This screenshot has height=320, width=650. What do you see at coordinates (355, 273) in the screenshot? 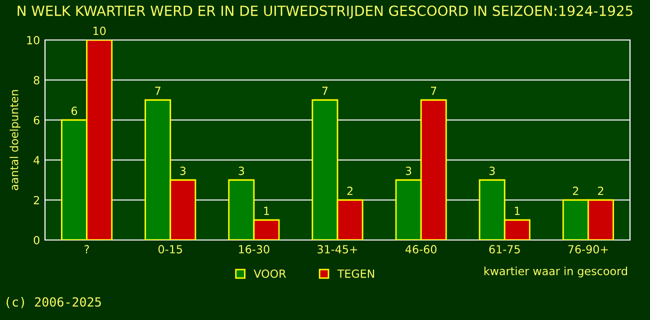
I see `legend-label: TEGEN` at bounding box center [355, 273].